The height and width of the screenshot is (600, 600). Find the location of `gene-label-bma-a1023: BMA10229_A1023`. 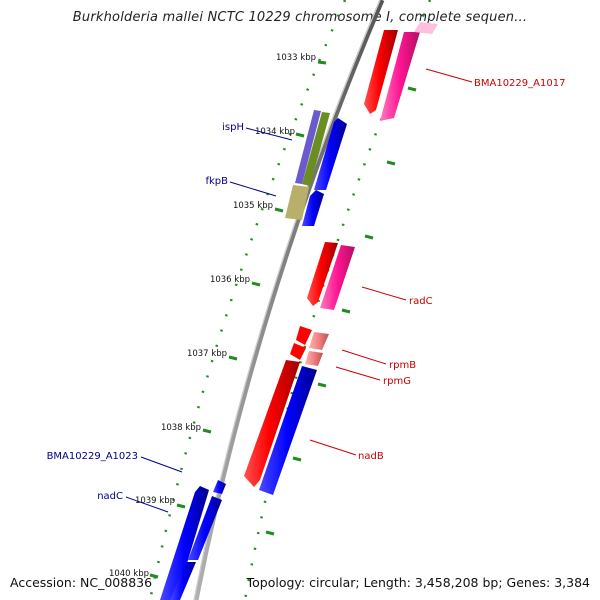

gene-label-bma-a1023: BMA10229_A1023 is located at coordinates (92, 456).